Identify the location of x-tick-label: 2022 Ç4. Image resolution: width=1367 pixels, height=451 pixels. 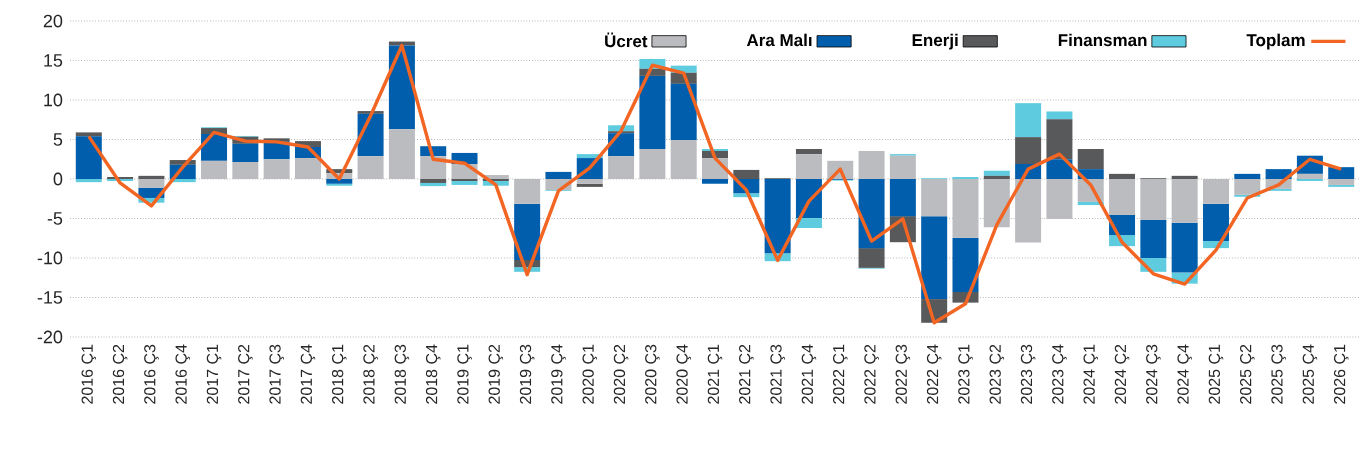
(934, 374).